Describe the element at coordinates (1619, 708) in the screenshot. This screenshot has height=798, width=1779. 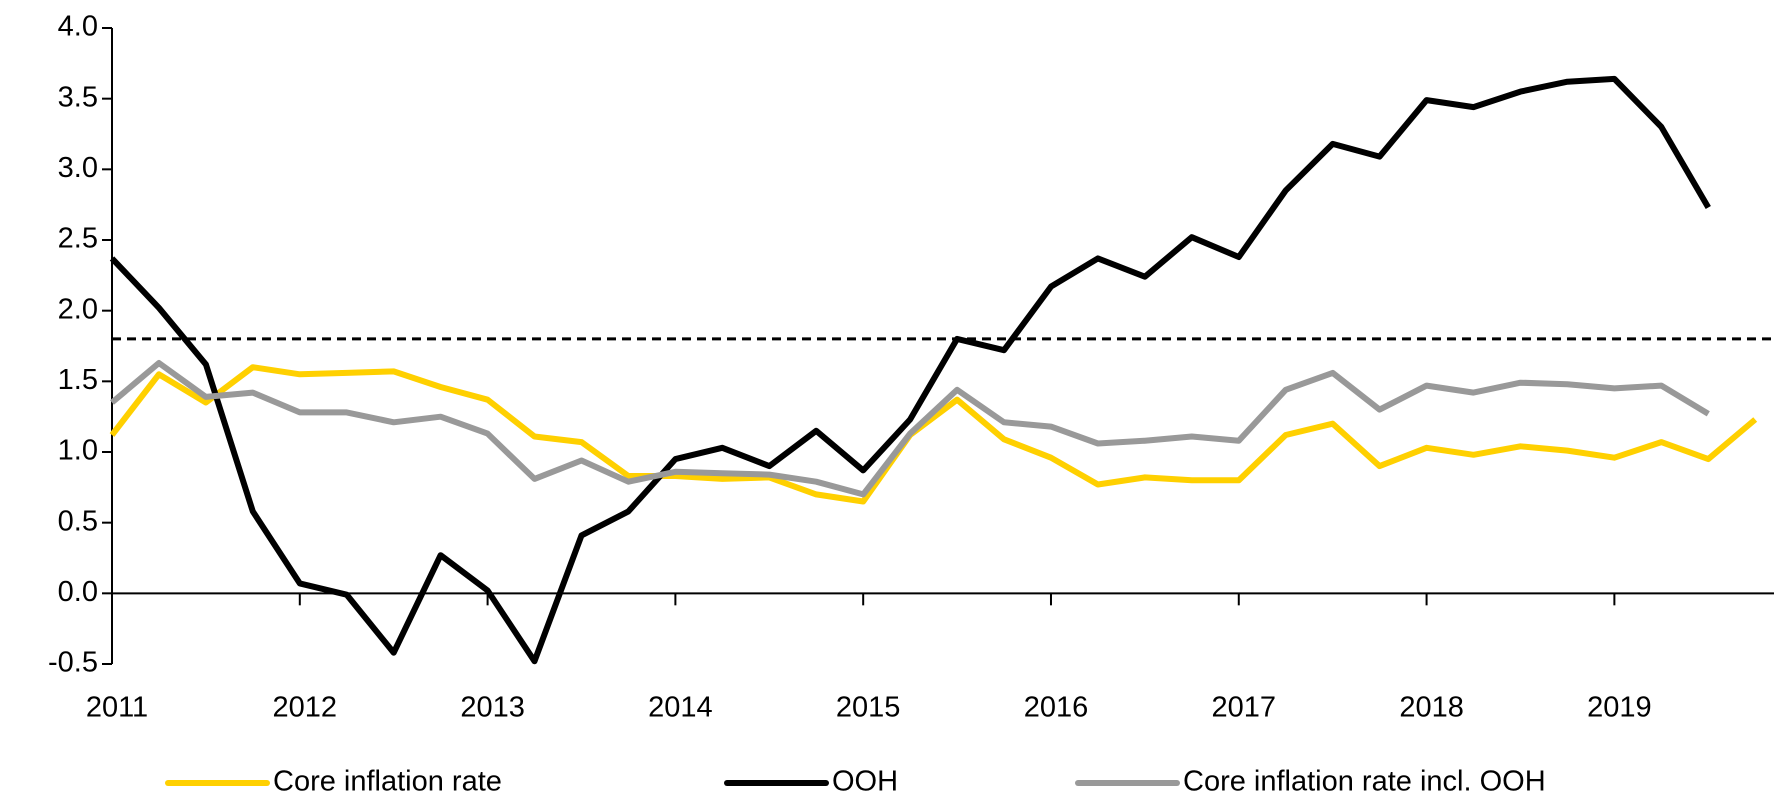
I see `x-tick-label: 2019` at that location.